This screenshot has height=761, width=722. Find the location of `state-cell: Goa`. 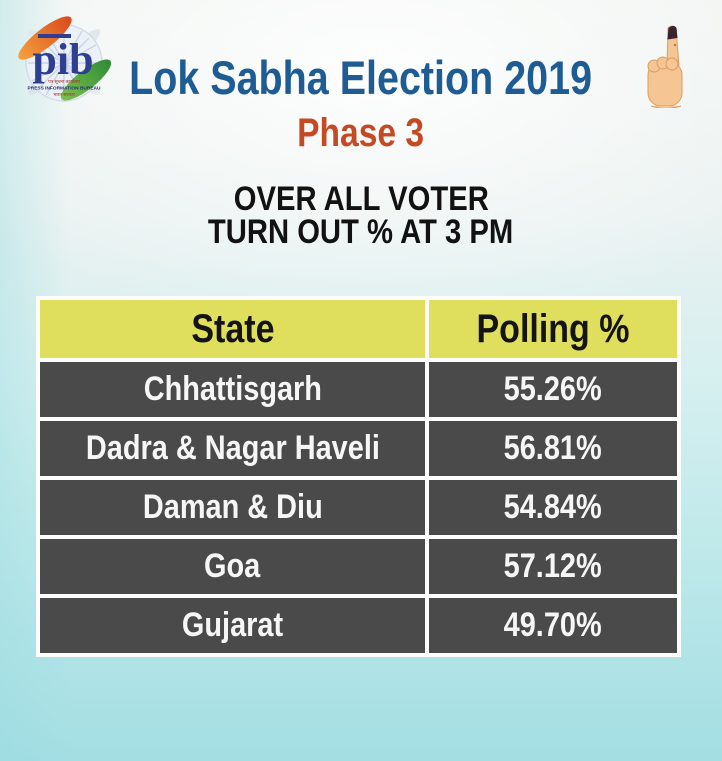

state-cell: Goa is located at coordinates (232, 566).